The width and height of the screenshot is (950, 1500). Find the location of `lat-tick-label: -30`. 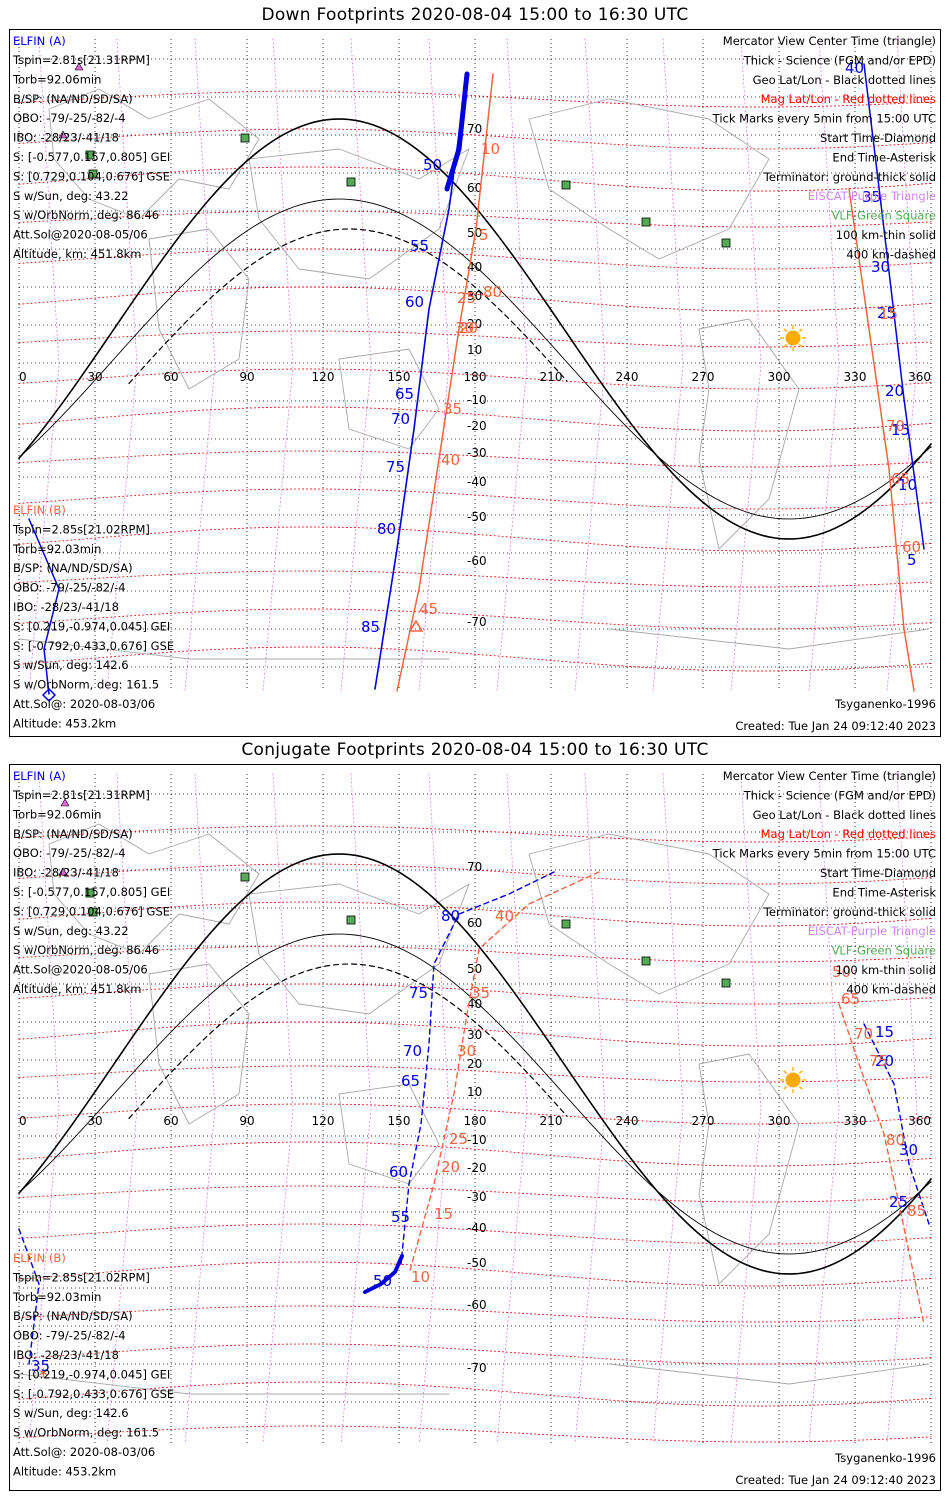

lat-tick-label: -30 is located at coordinates (477, 453).